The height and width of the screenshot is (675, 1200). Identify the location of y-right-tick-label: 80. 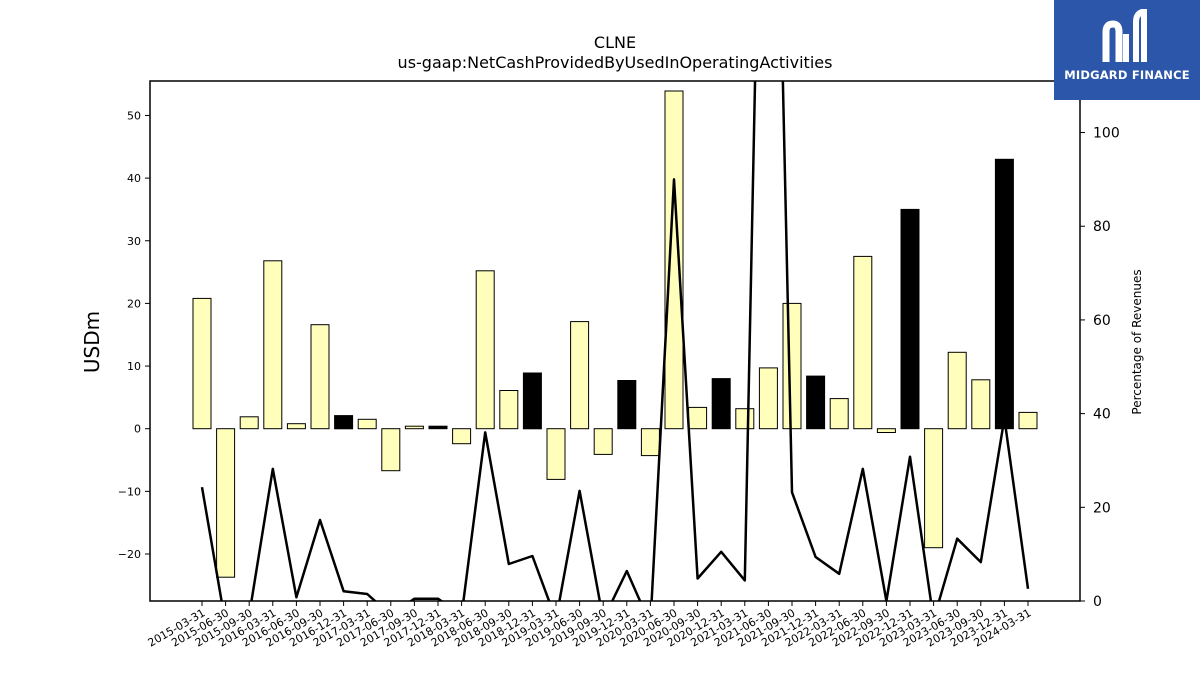
(1102, 227).